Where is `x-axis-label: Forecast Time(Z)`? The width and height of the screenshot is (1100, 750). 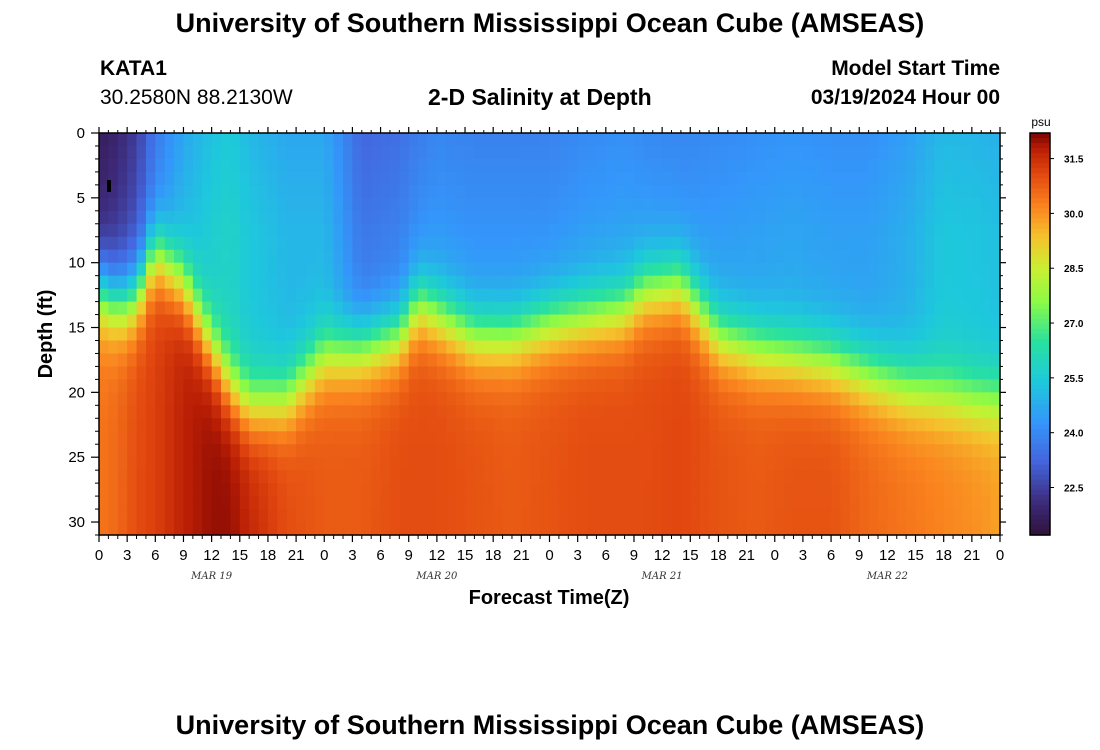
x-axis-label: Forecast Time(Z) is located at coordinates (549, 598).